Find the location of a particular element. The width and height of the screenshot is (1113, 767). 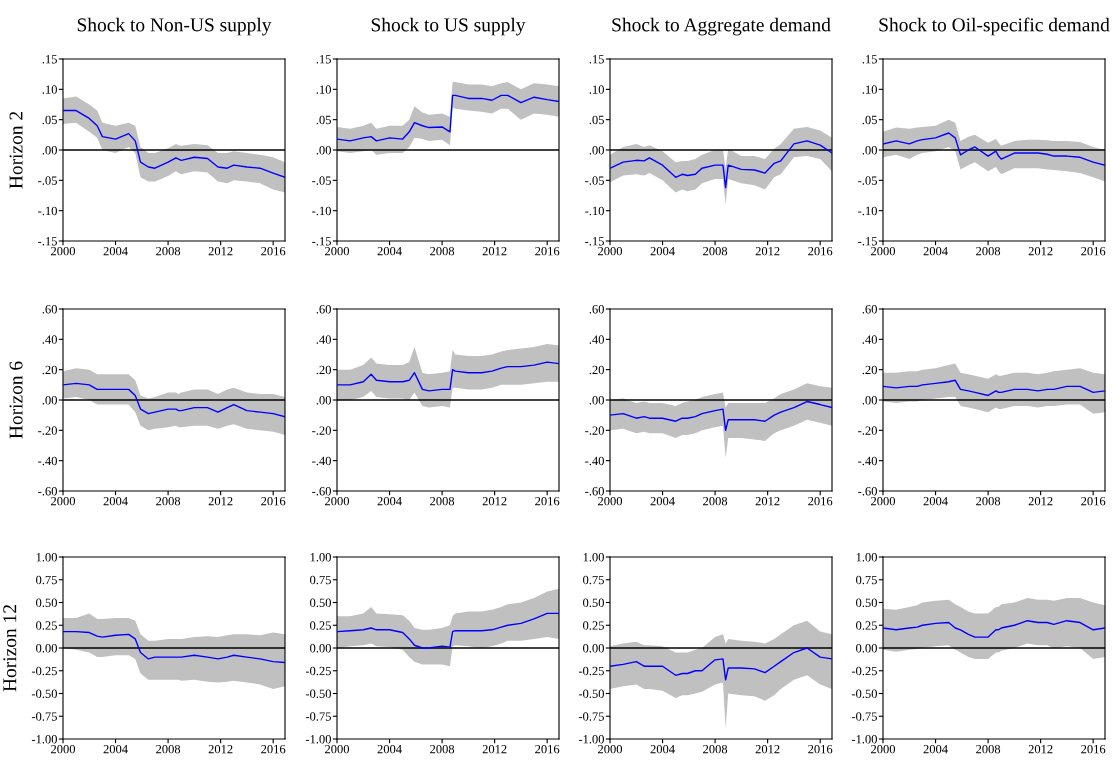

line-series is located at coordinates (448, 376).